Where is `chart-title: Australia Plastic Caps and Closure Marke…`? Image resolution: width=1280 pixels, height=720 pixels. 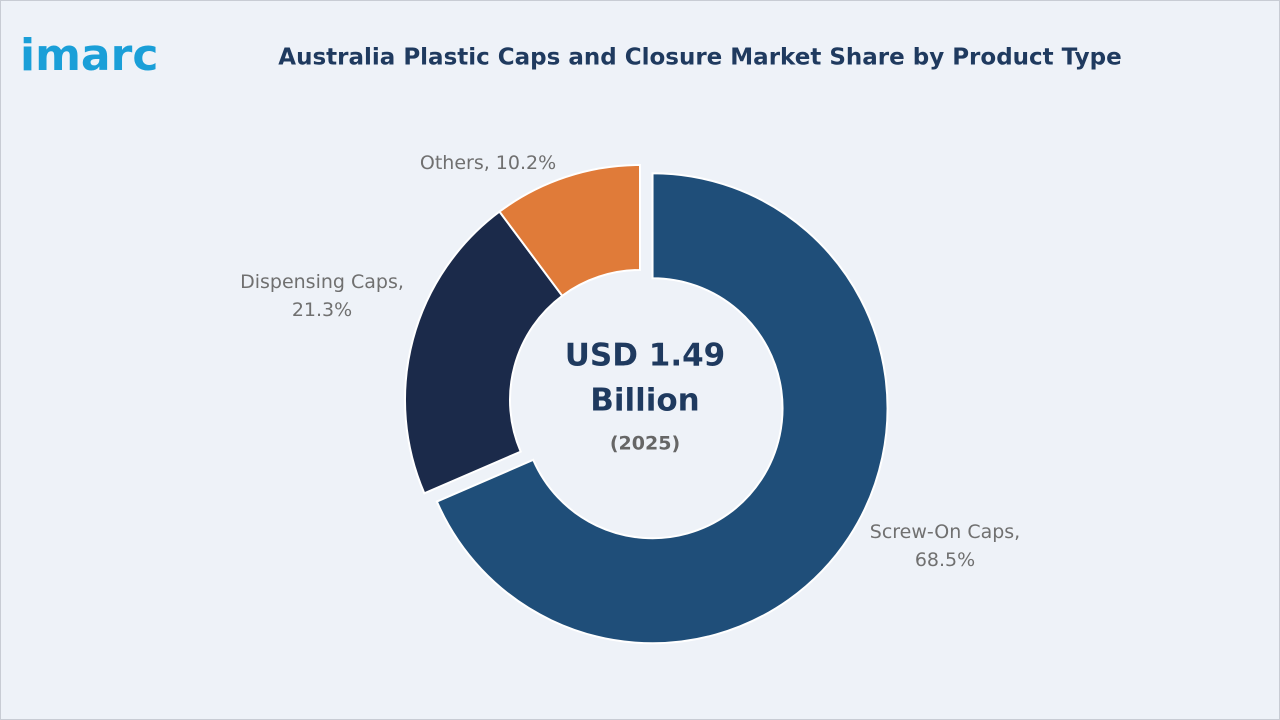
chart-title: Australia Plastic Caps and Closure Marke… is located at coordinates (699, 58).